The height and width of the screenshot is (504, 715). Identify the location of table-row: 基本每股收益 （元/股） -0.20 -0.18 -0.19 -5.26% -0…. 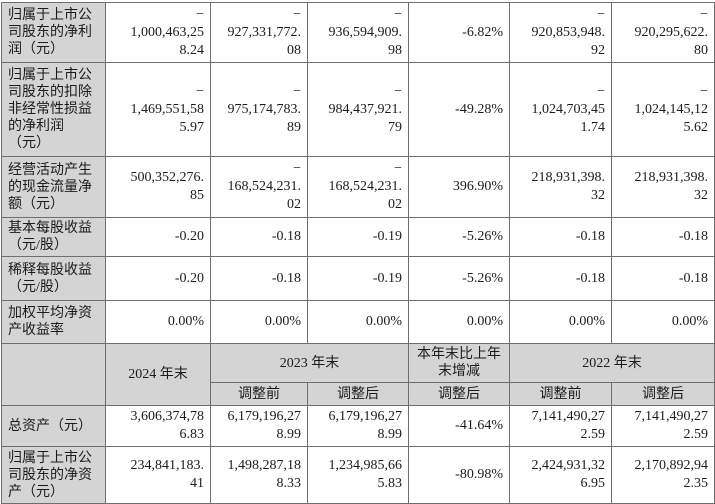
(358, 237).